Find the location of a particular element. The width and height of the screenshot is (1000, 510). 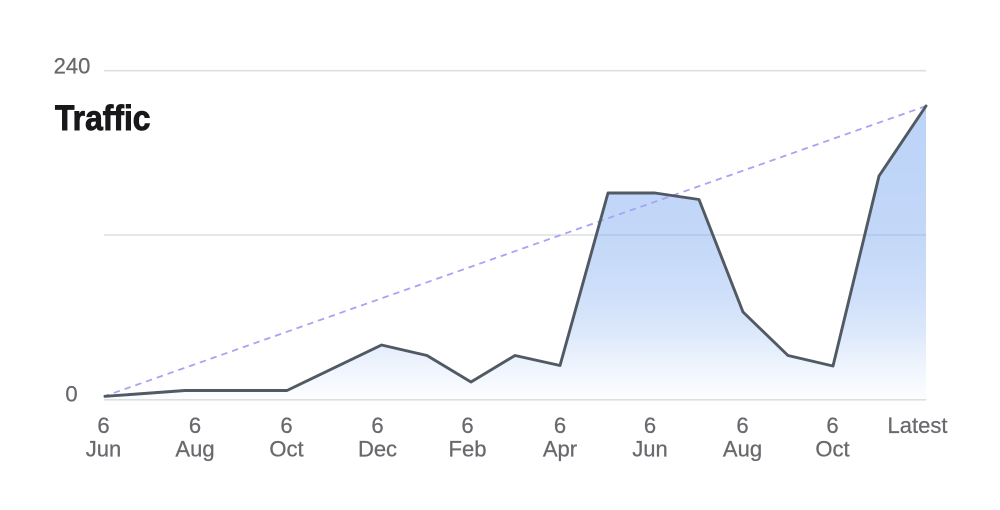

svg-text: Dec is located at coordinates (377, 449).